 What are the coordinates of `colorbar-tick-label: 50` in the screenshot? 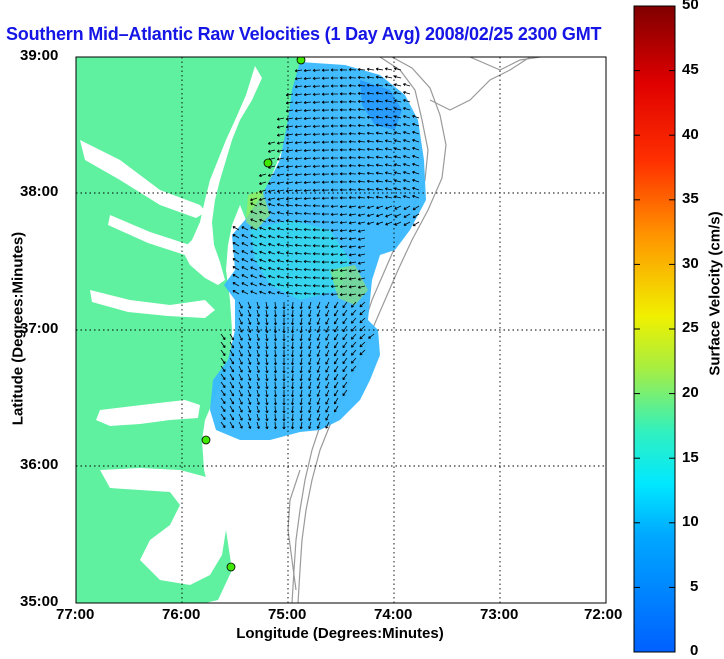 It's located at (690, 6).